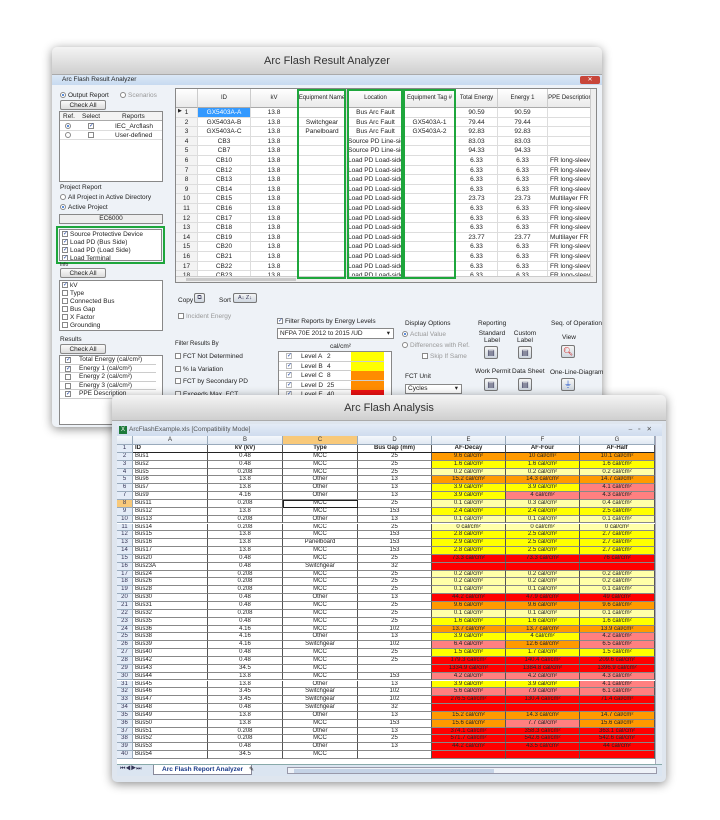 Image resolution: width=720 pixels, height=820 pixels. What do you see at coordinates (170, 456) in the screenshot?
I see `sheet-cell: Bus1` at bounding box center [170, 456].